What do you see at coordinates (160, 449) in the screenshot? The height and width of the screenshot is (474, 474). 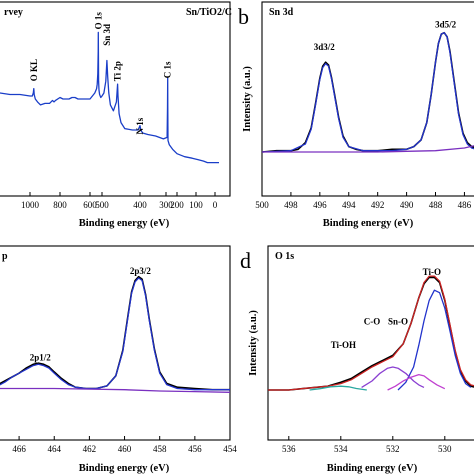 I see `x-tick-label: 458` at bounding box center [160, 449].